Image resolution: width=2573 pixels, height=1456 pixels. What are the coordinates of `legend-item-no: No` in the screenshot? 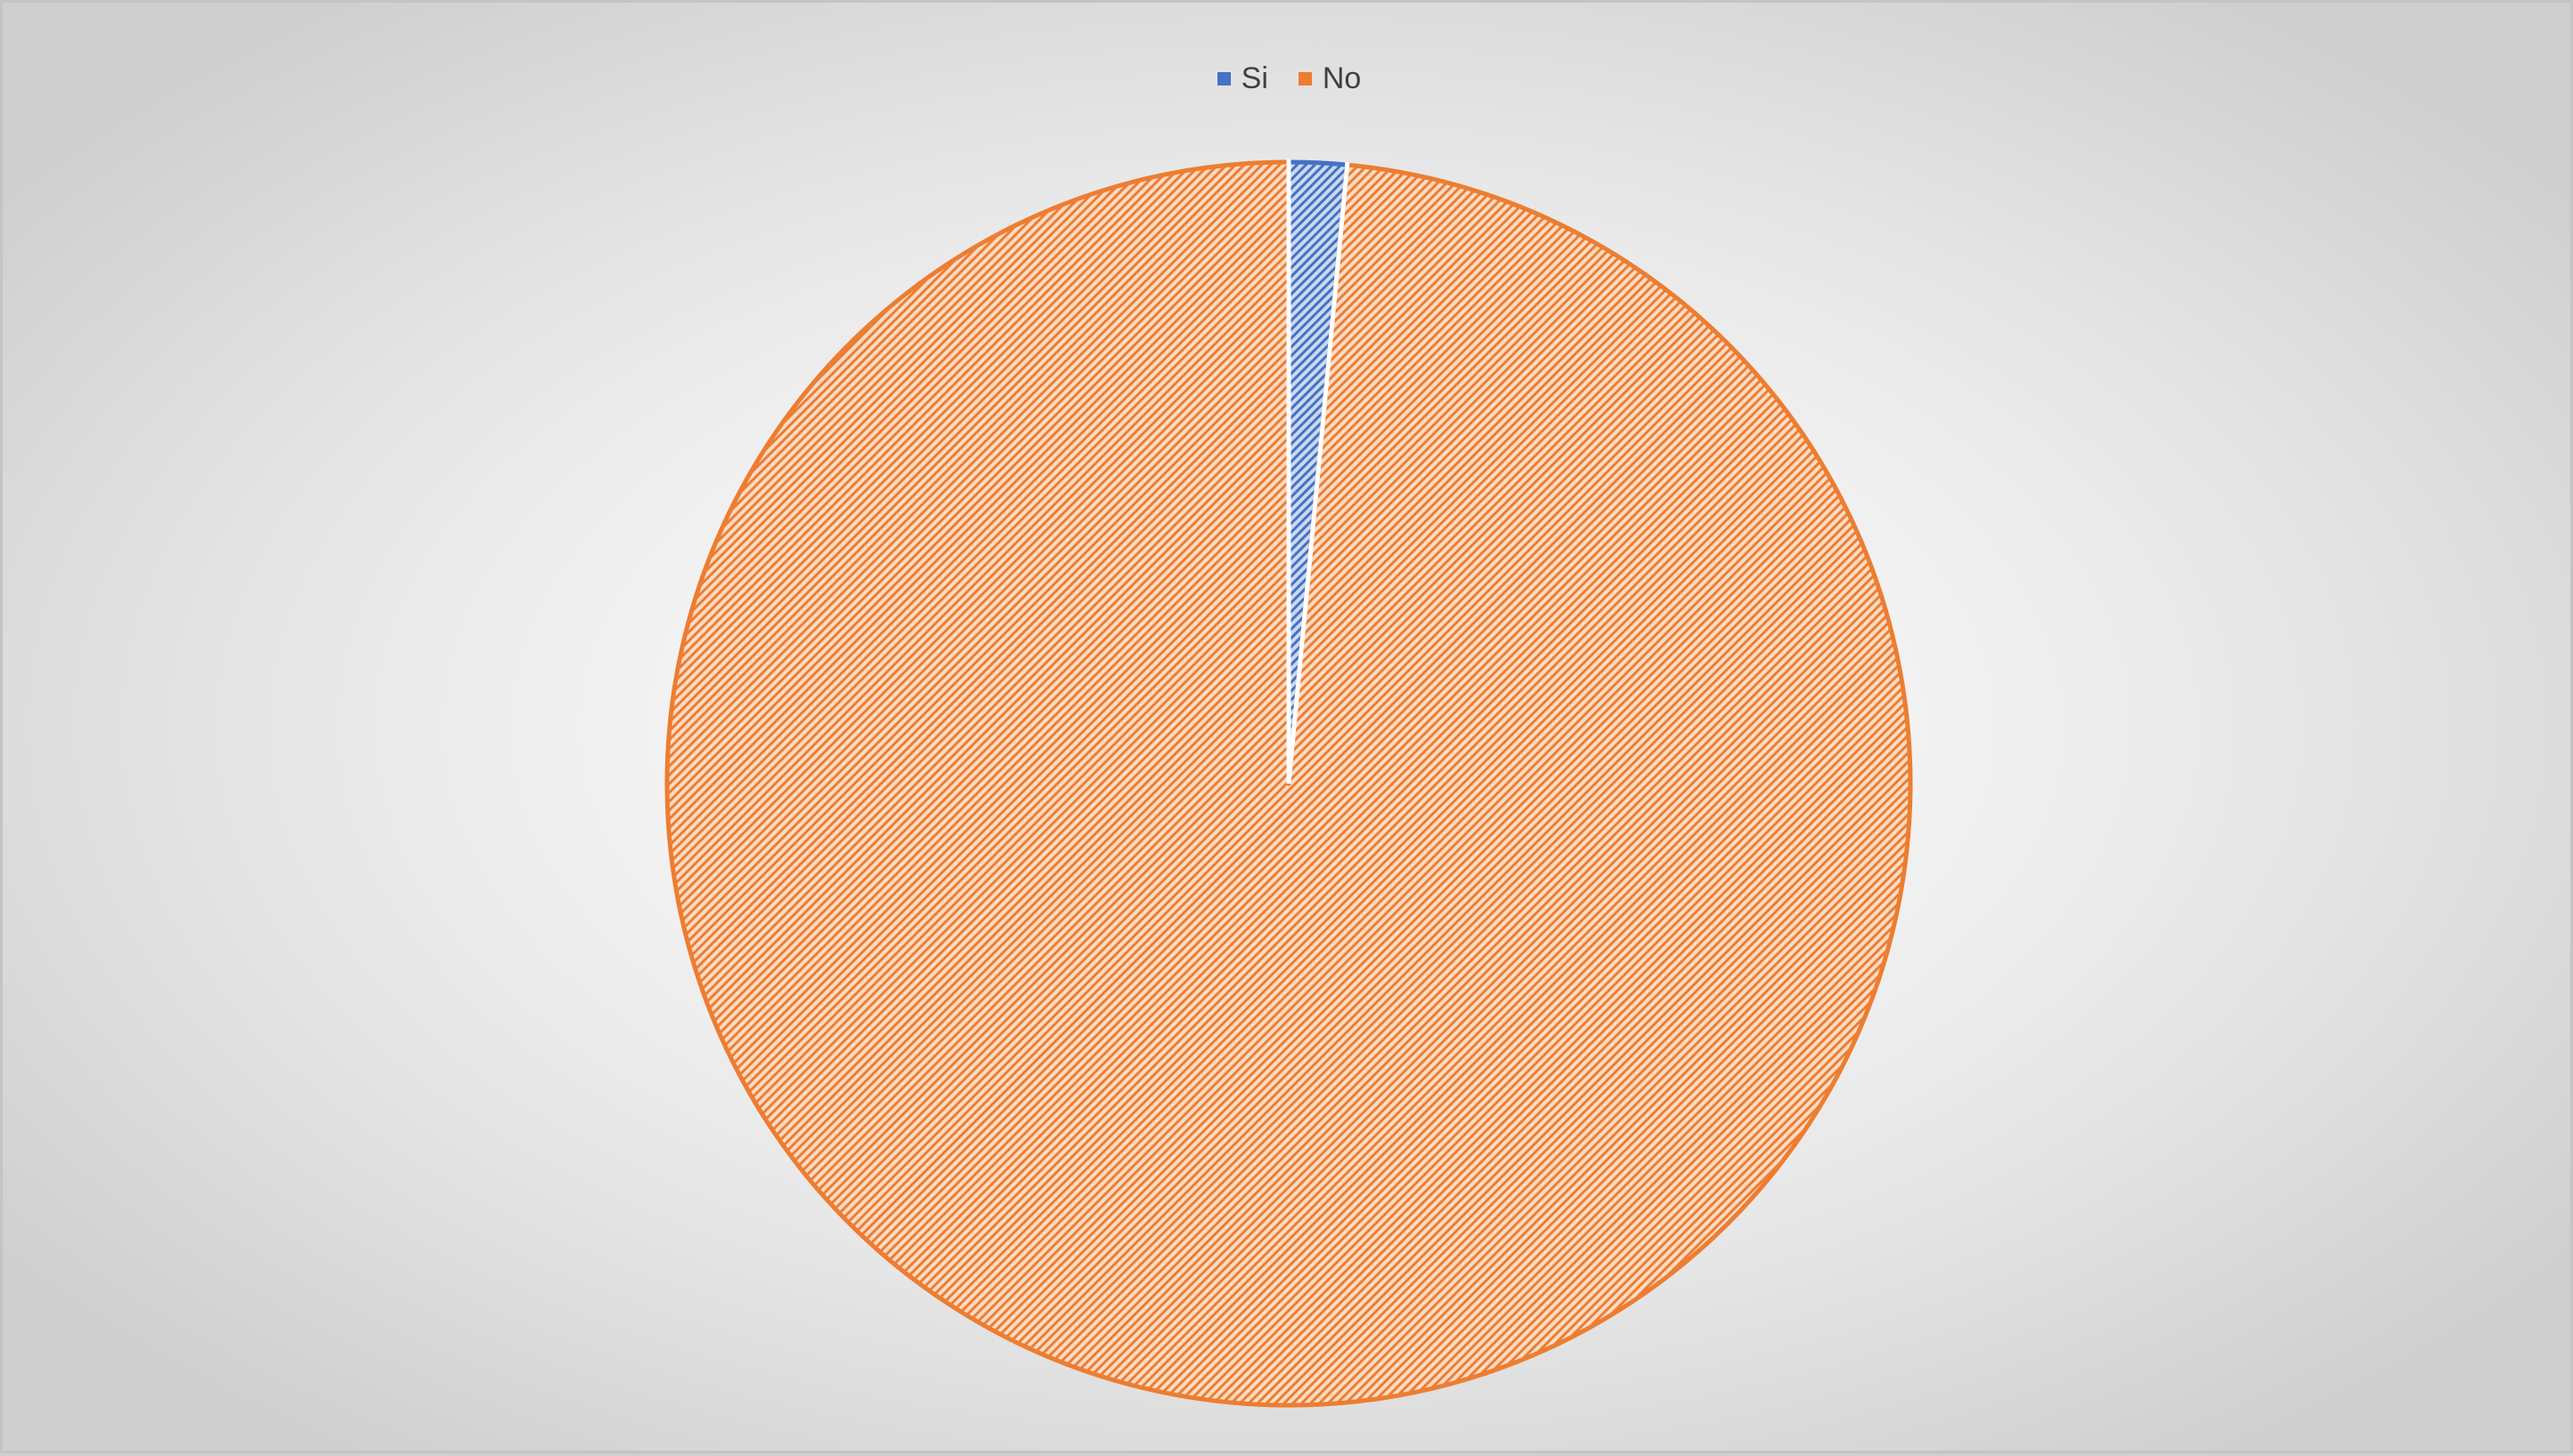 It's located at (1330, 78).